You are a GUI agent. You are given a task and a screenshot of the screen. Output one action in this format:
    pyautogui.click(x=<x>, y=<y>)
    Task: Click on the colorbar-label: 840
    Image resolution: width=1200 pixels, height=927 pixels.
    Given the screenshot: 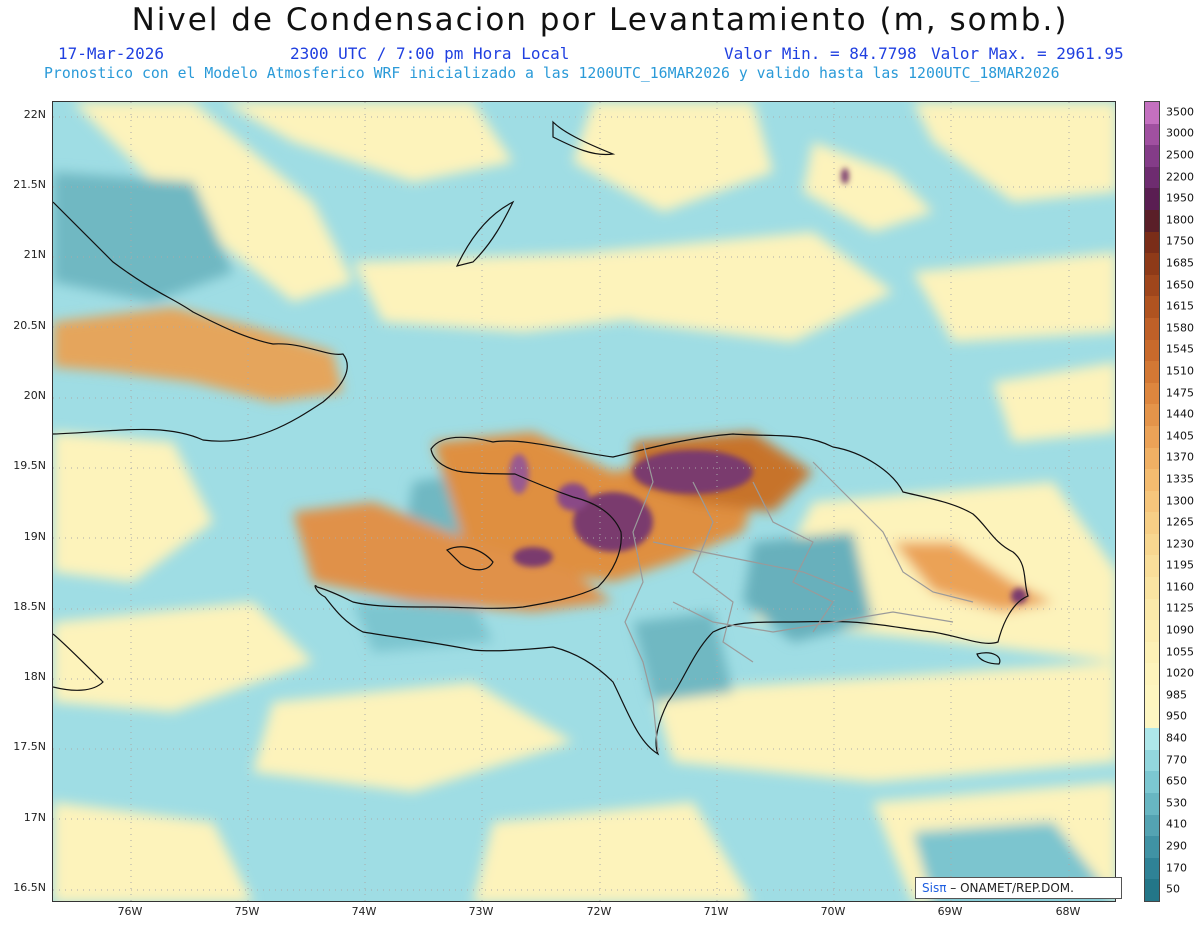 What is the action you would take?
    pyautogui.click(x=1176, y=738)
    